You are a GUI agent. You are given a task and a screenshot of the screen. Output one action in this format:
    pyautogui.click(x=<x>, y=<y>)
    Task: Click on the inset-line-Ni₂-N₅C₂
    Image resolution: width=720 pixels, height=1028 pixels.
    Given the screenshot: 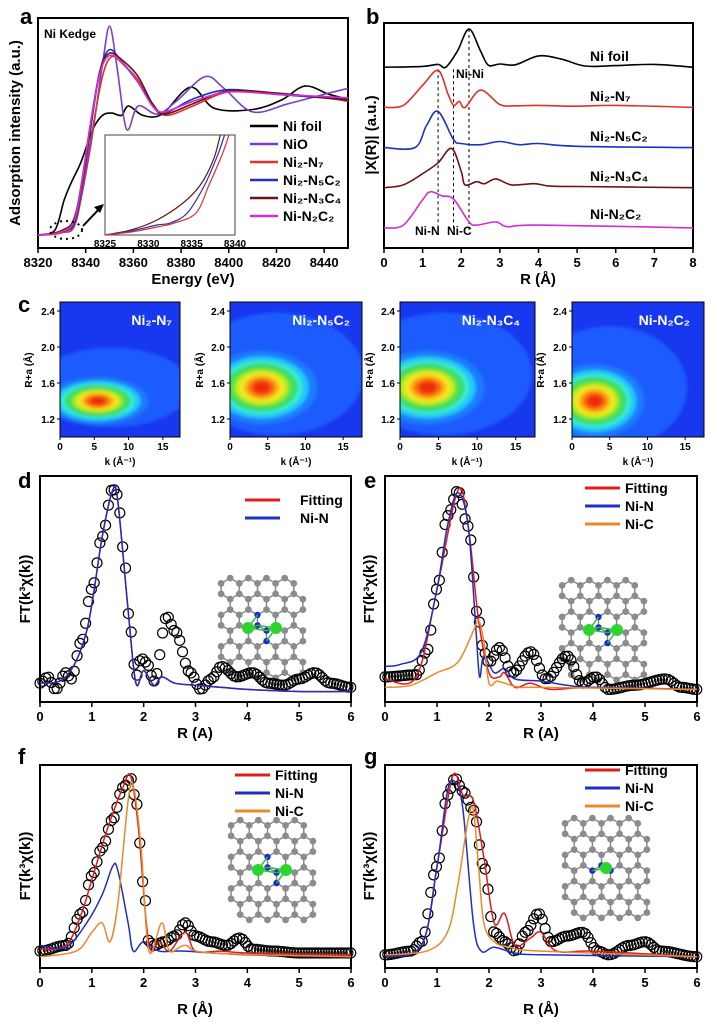 What is the action you would take?
    pyautogui.click(x=165, y=185)
    